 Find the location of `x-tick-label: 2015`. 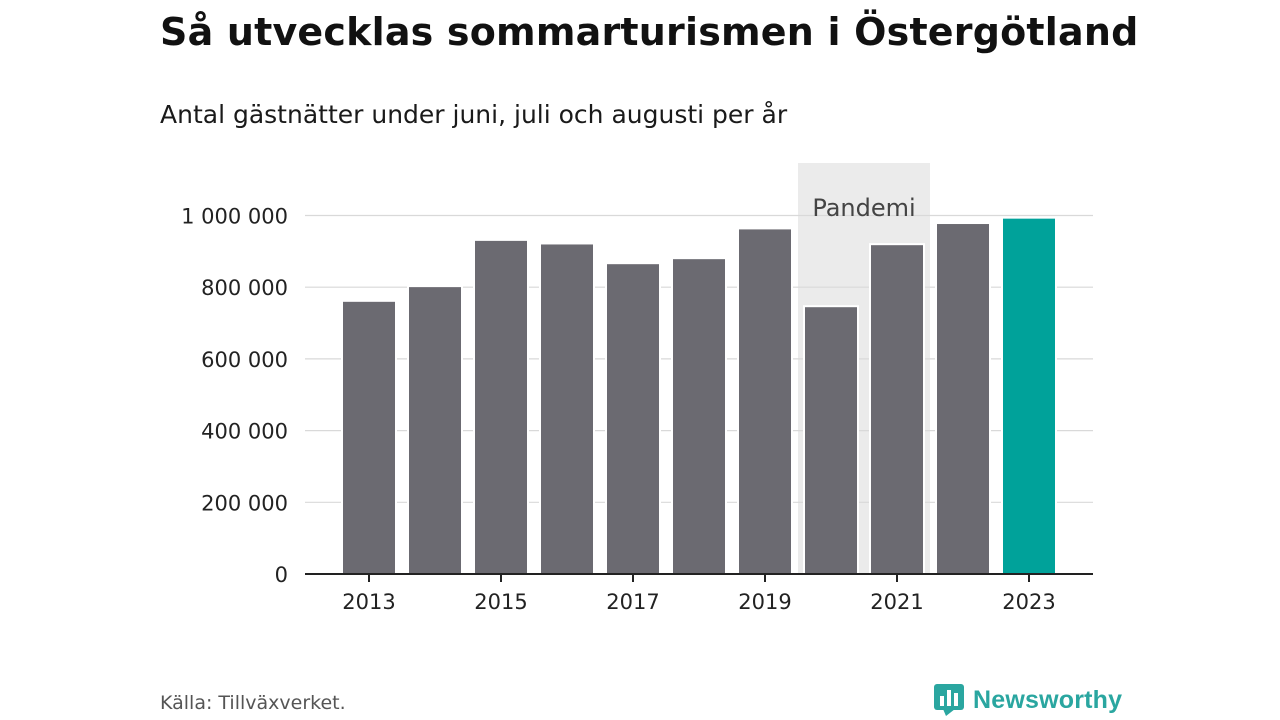

x-tick-label: 2015 is located at coordinates (500, 602).